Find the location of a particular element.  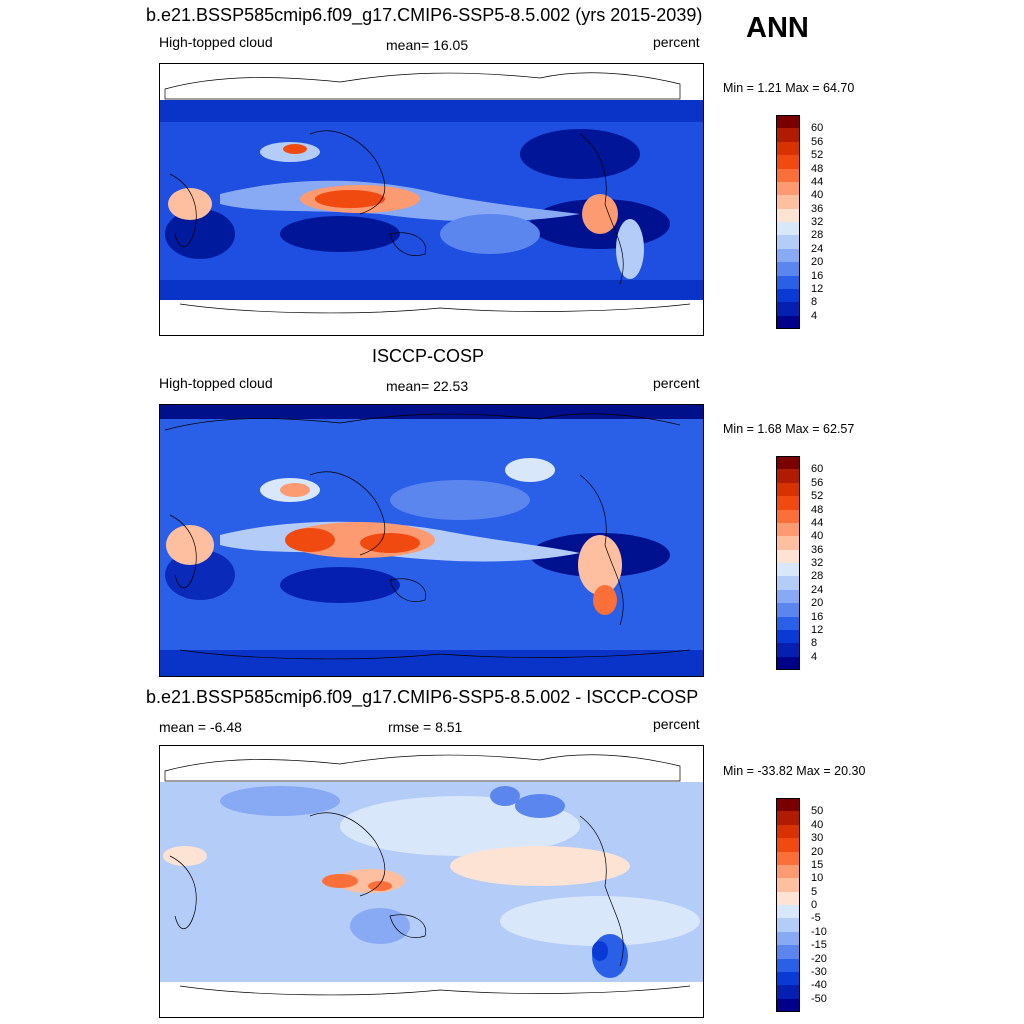

season-label: ANN is located at coordinates (777, 28).